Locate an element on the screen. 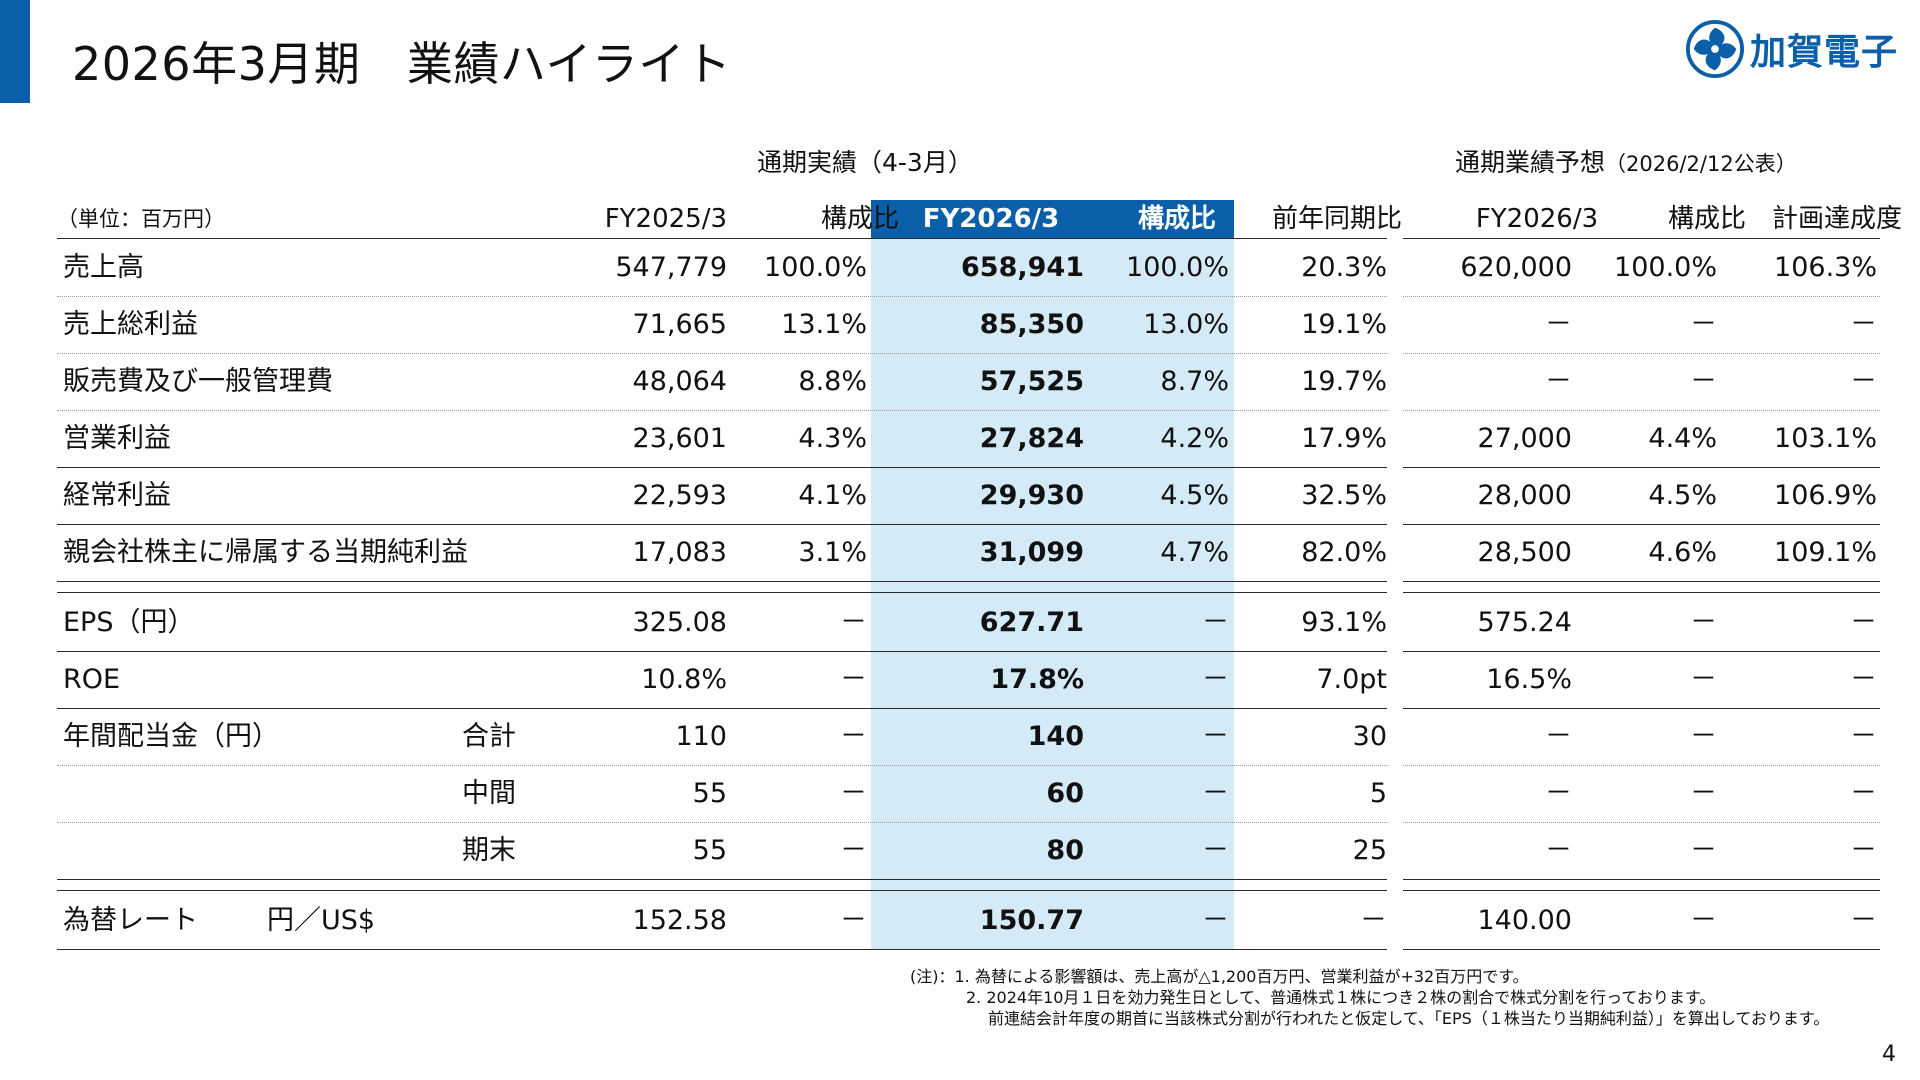 This screenshot has height=1080, width=1920. cell-fy2026: 31,099 is located at coordinates (1031, 552).